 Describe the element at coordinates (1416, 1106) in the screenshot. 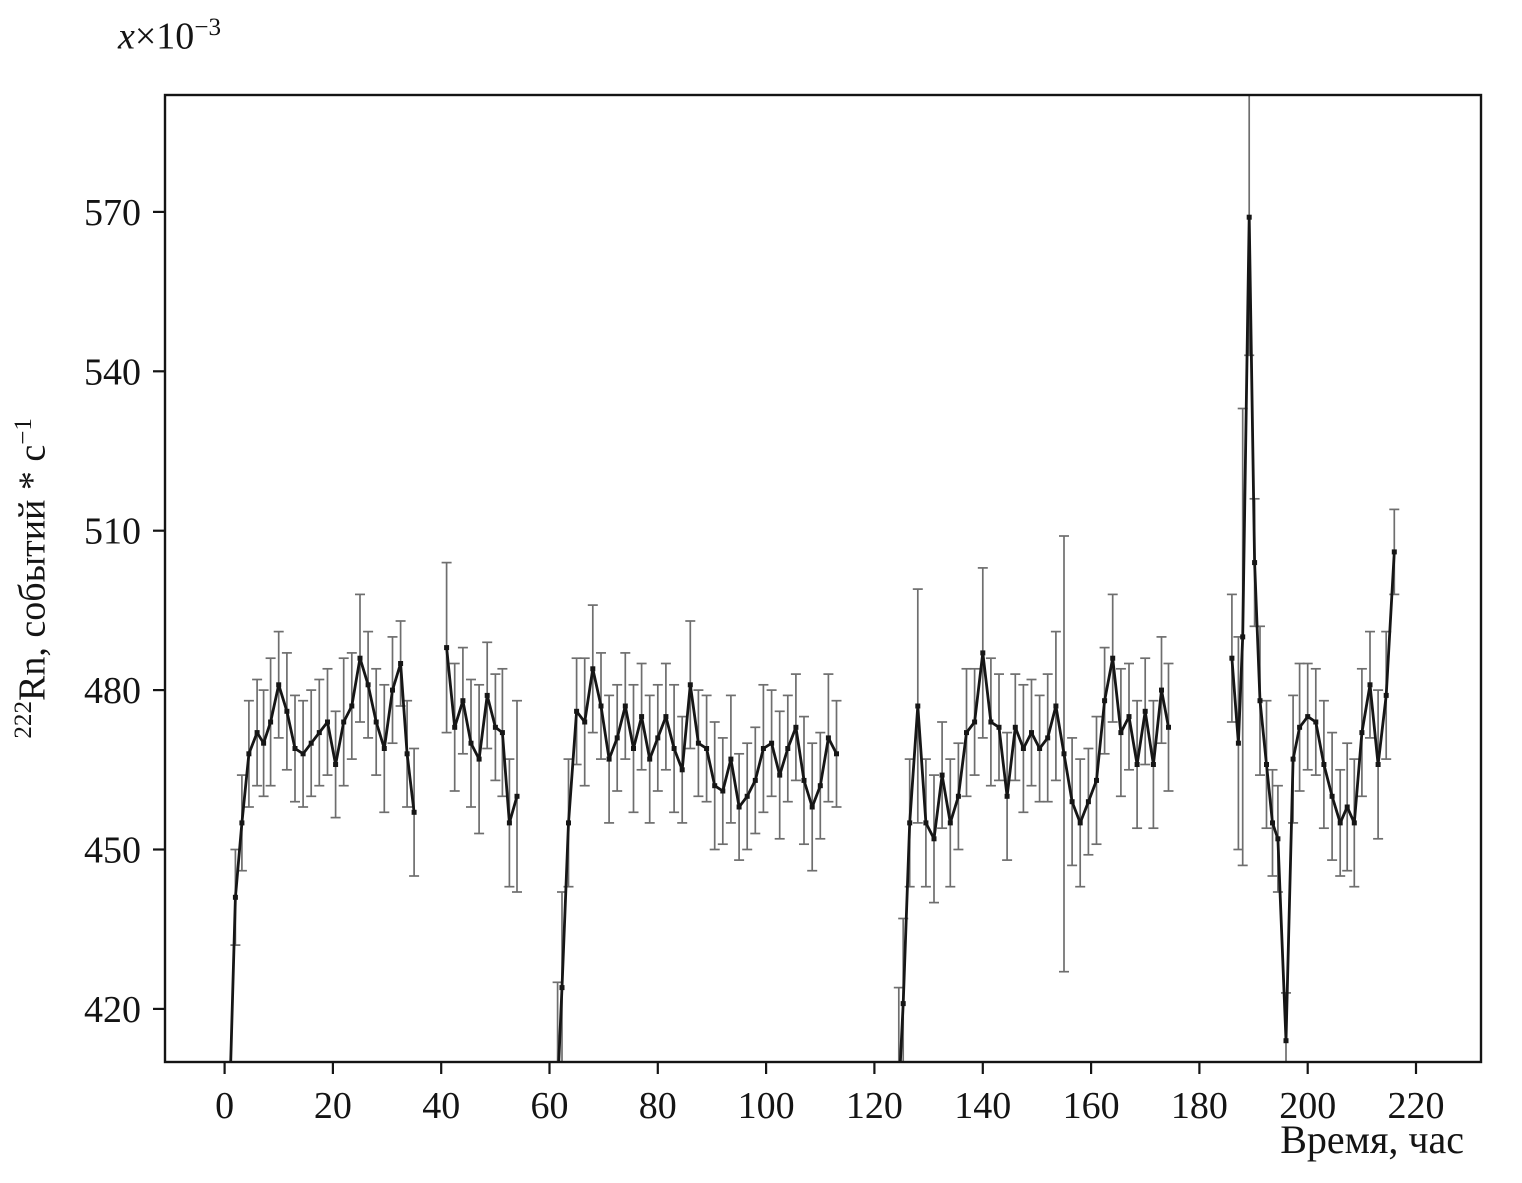

I see `svg-text: 220` at that location.